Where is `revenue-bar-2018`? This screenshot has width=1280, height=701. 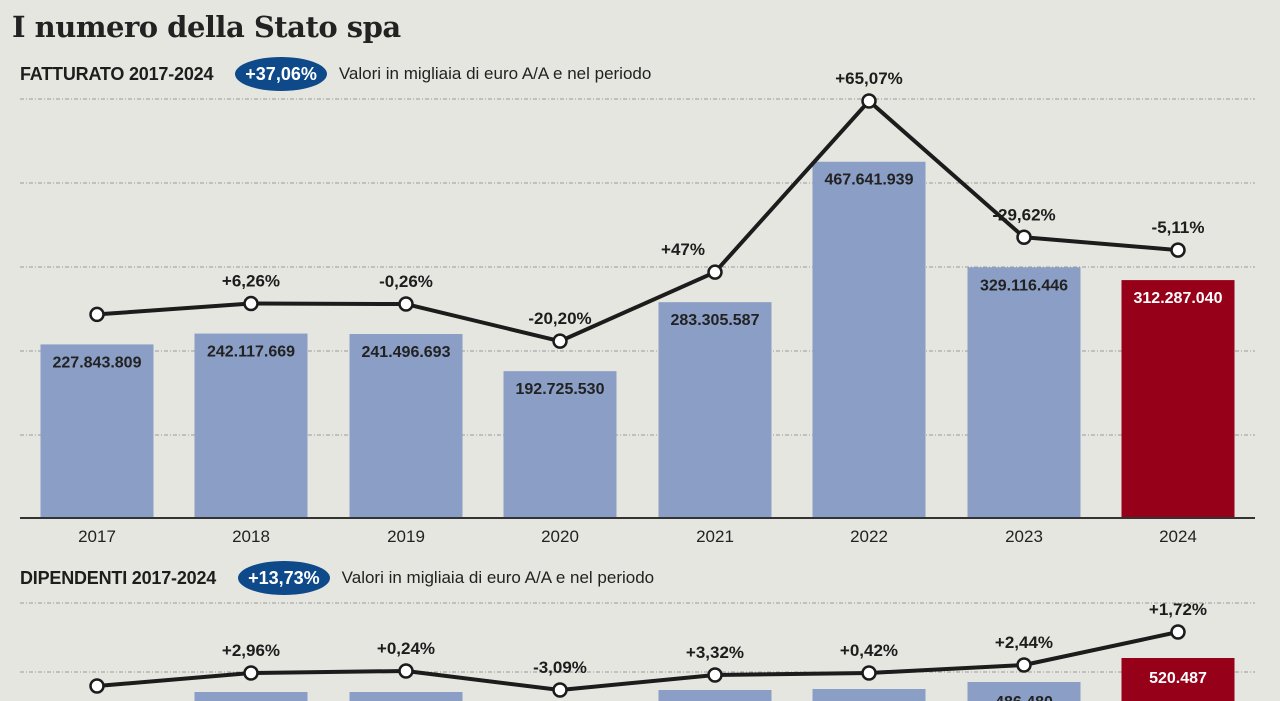
revenue-bar-2018 is located at coordinates (251, 425).